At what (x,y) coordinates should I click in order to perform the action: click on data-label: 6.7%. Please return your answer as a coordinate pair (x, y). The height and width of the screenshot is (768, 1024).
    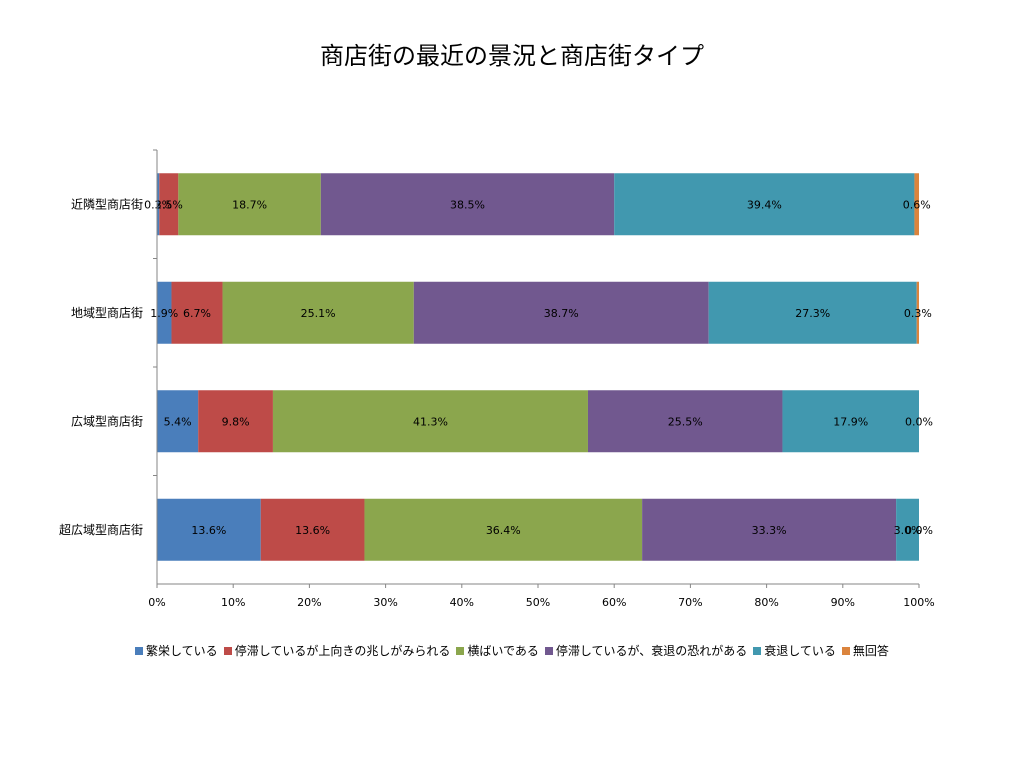
    Looking at the image, I should click on (197, 313).